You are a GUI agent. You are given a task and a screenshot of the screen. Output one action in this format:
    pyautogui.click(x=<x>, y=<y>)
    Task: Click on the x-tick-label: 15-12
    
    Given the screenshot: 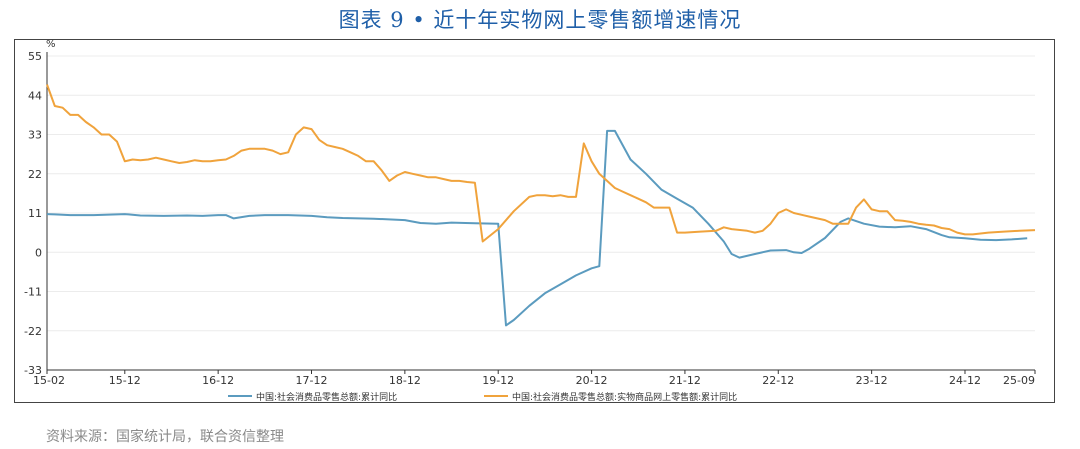 What is the action you would take?
    pyautogui.click(x=125, y=380)
    